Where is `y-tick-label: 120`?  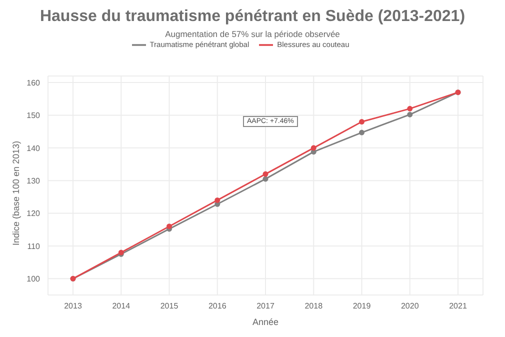 y-tick-label: 120 is located at coordinates (33, 213).